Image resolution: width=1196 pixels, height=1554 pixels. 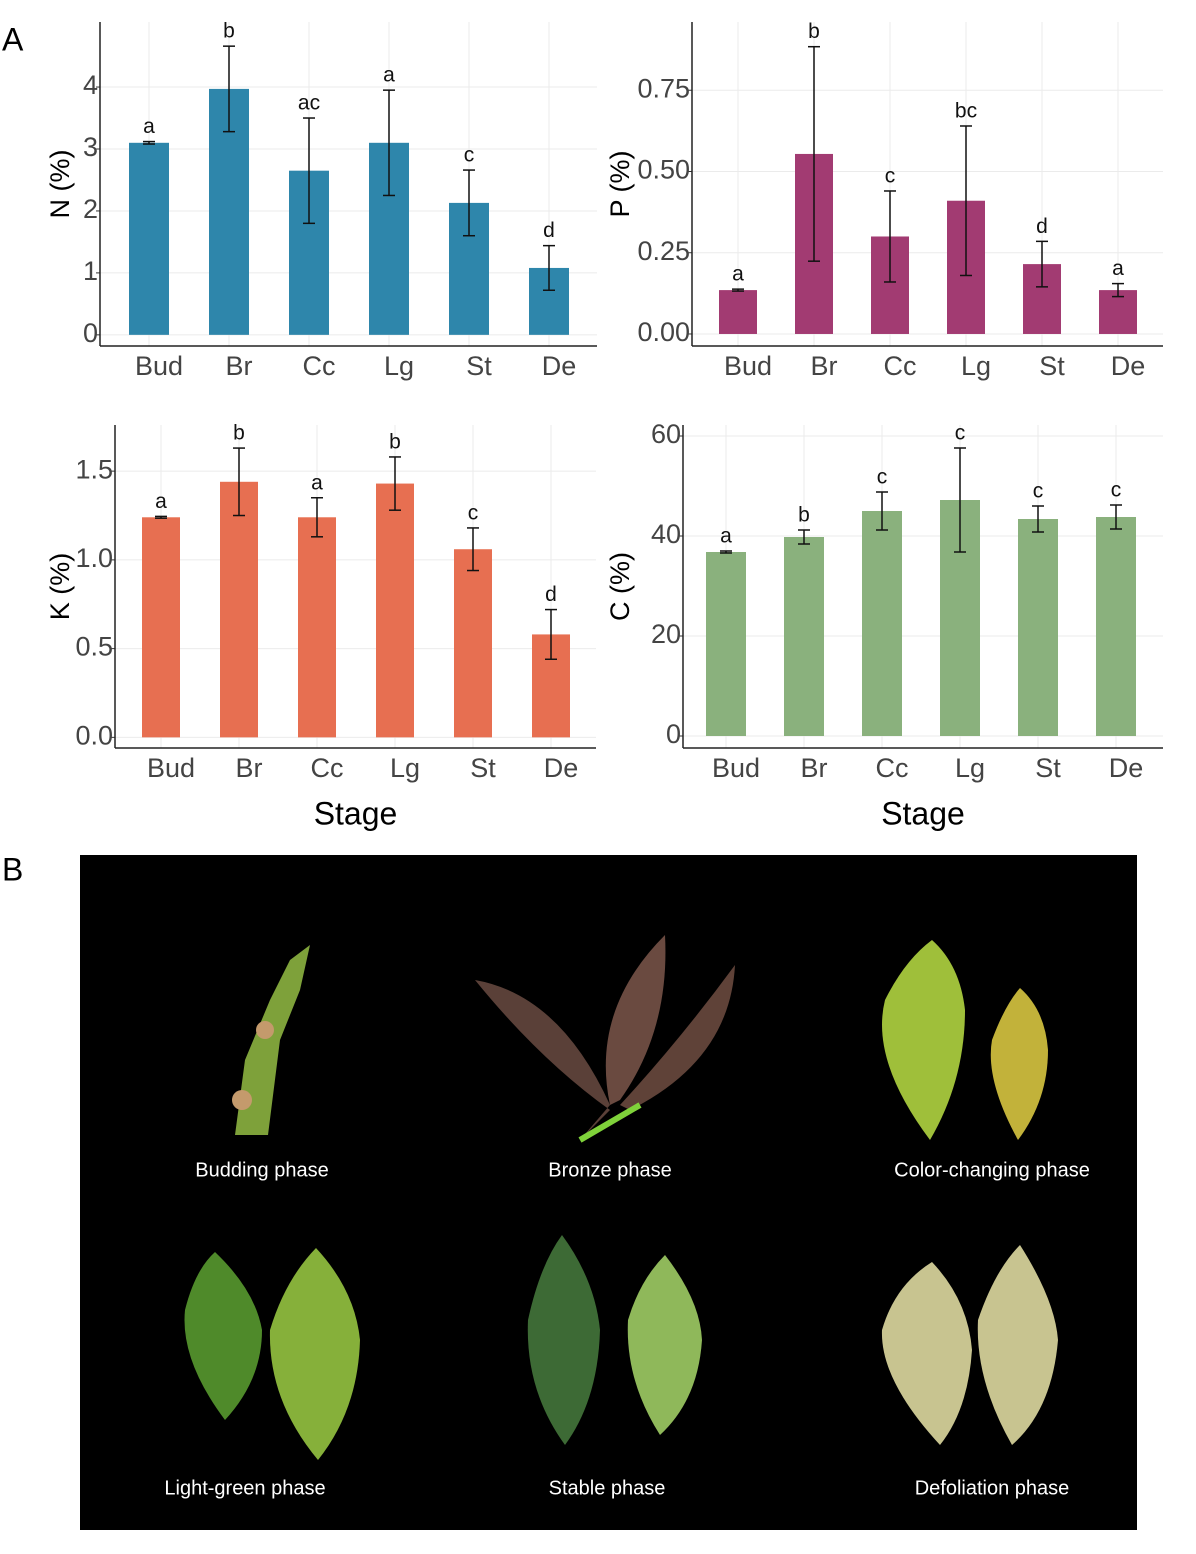 What do you see at coordinates (666, 534) in the screenshot?
I see `y-tick-label: 40` at bounding box center [666, 534].